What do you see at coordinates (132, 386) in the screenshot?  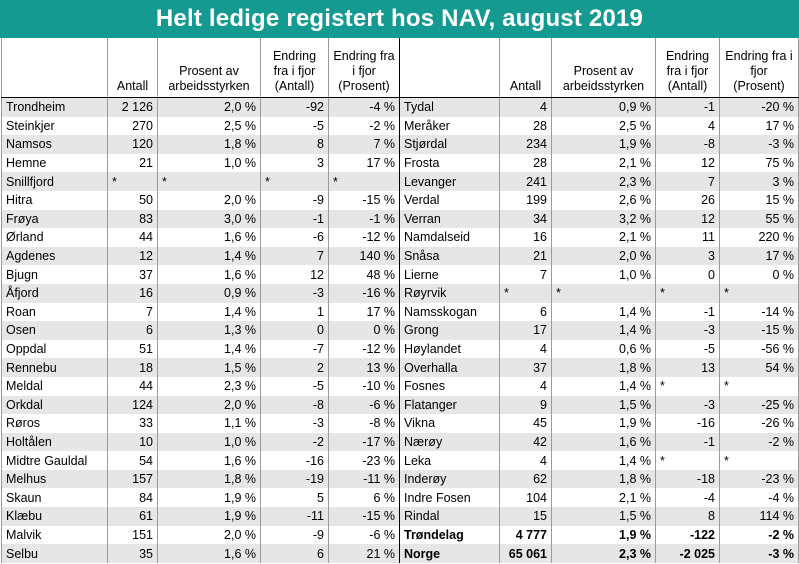 I see `left-antall-cell: 44` at bounding box center [132, 386].